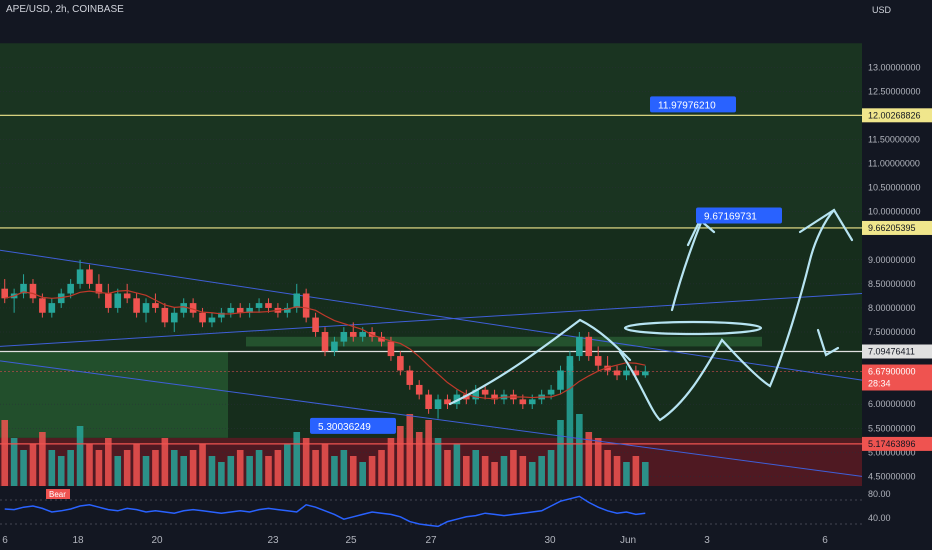 The image size is (932, 550). Describe the element at coordinates (825, 540) in the screenshot. I see `x-tick-label: 6` at that location.